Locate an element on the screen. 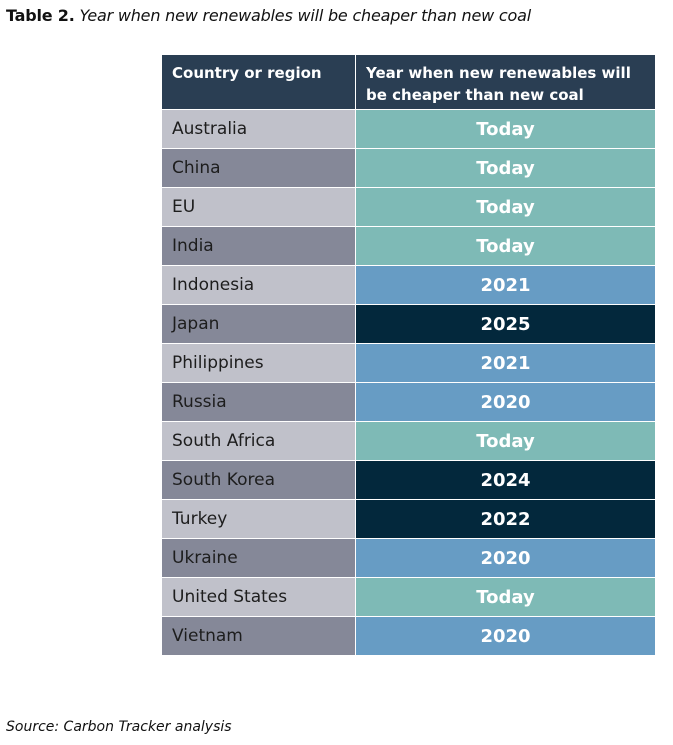  year-cell: 2022 is located at coordinates (505, 519).